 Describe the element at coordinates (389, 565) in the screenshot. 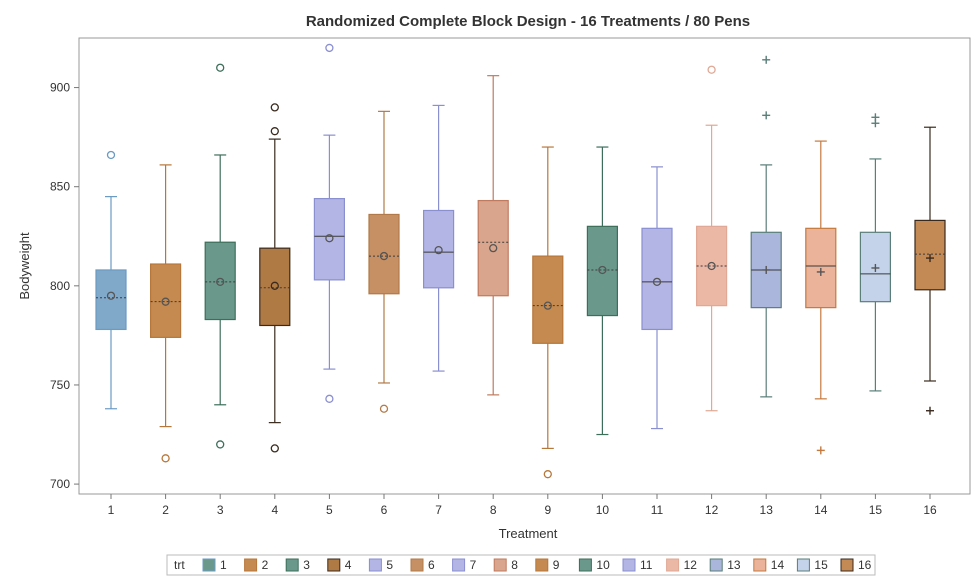

I see `legend-label-5: 5` at that location.